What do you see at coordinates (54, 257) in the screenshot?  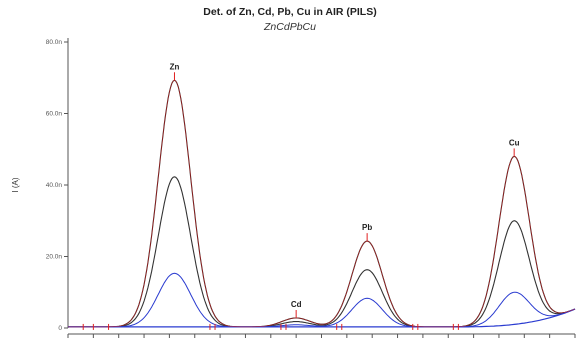 I see `y-tick-label: 20.0n` at bounding box center [54, 257].